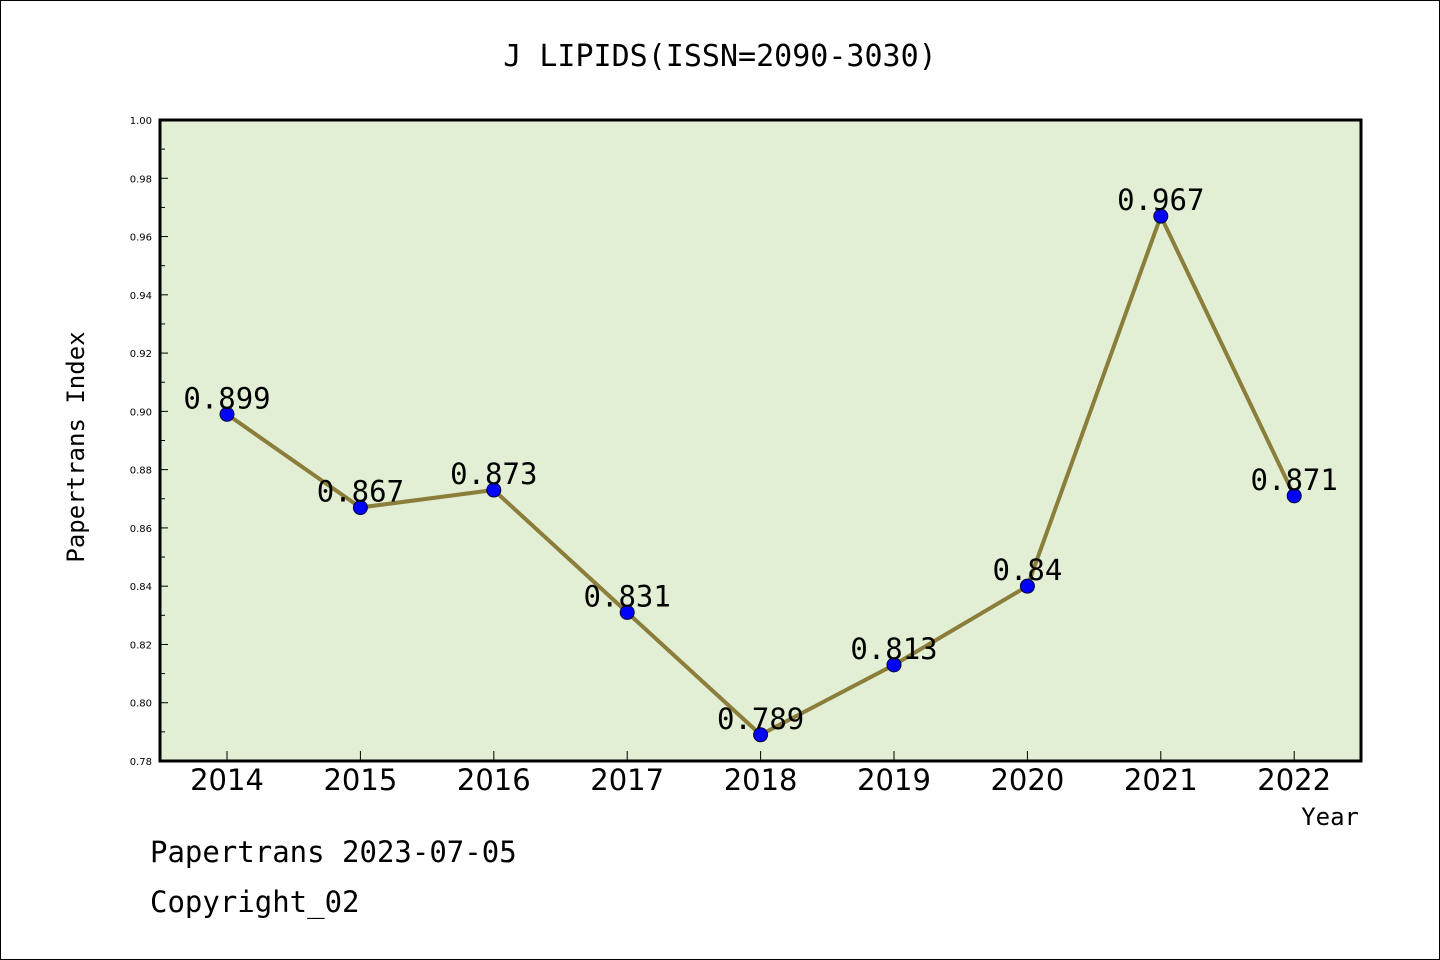 Image resolution: width=1440 pixels, height=960 pixels. Describe the element at coordinates (493, 474) in the screenshot. I see `data-label: 0.873` at that location.